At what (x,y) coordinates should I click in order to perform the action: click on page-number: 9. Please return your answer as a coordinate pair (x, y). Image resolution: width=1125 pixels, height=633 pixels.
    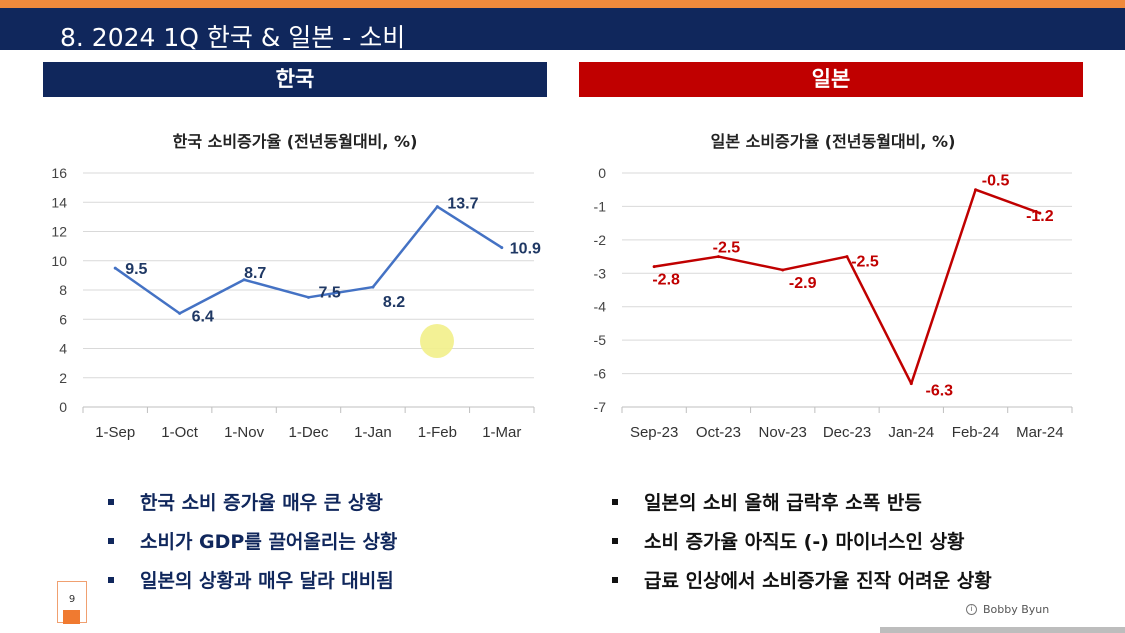
    Looking at the image, I should click on (72, 599).